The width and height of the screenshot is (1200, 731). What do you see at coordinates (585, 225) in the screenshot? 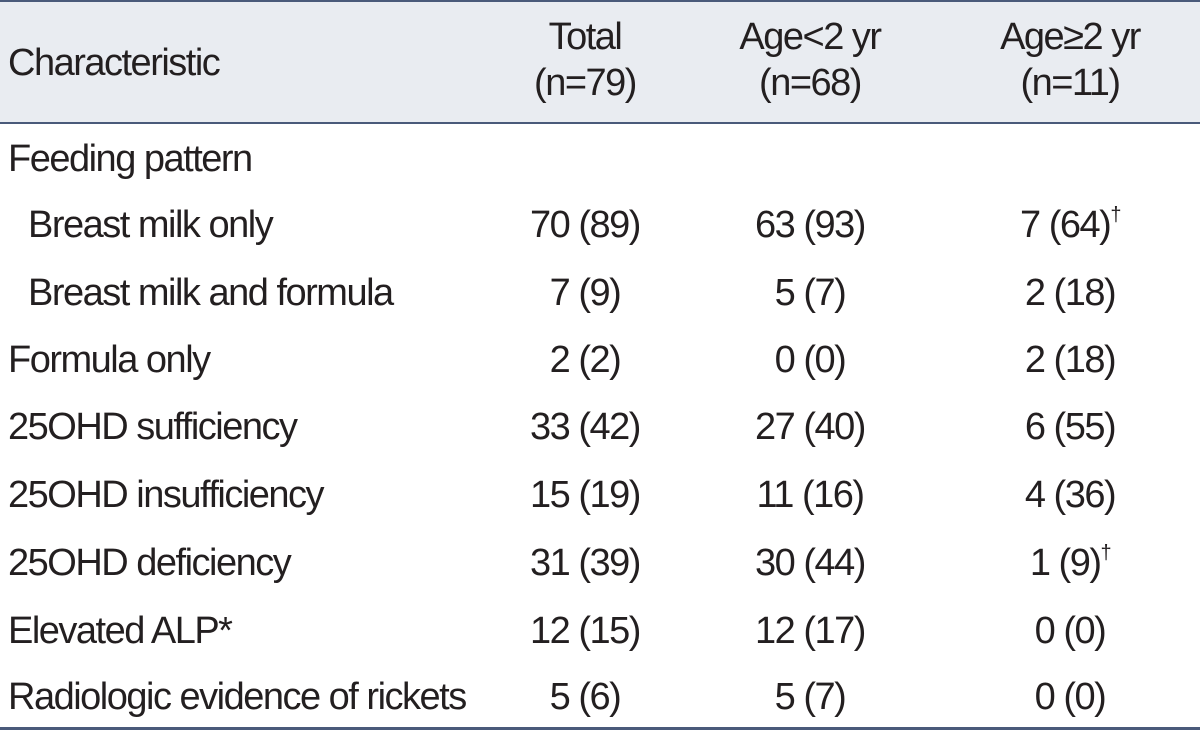
I see `cell-total: 70 (89)` at bounding box center [585, 225].